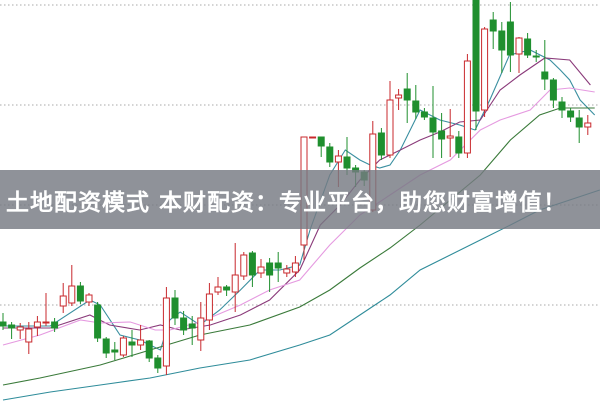  I want to click on overlay-banner: 土地配资模式 本财配资：专业平台，助您财富增值！, so click(300, 199).